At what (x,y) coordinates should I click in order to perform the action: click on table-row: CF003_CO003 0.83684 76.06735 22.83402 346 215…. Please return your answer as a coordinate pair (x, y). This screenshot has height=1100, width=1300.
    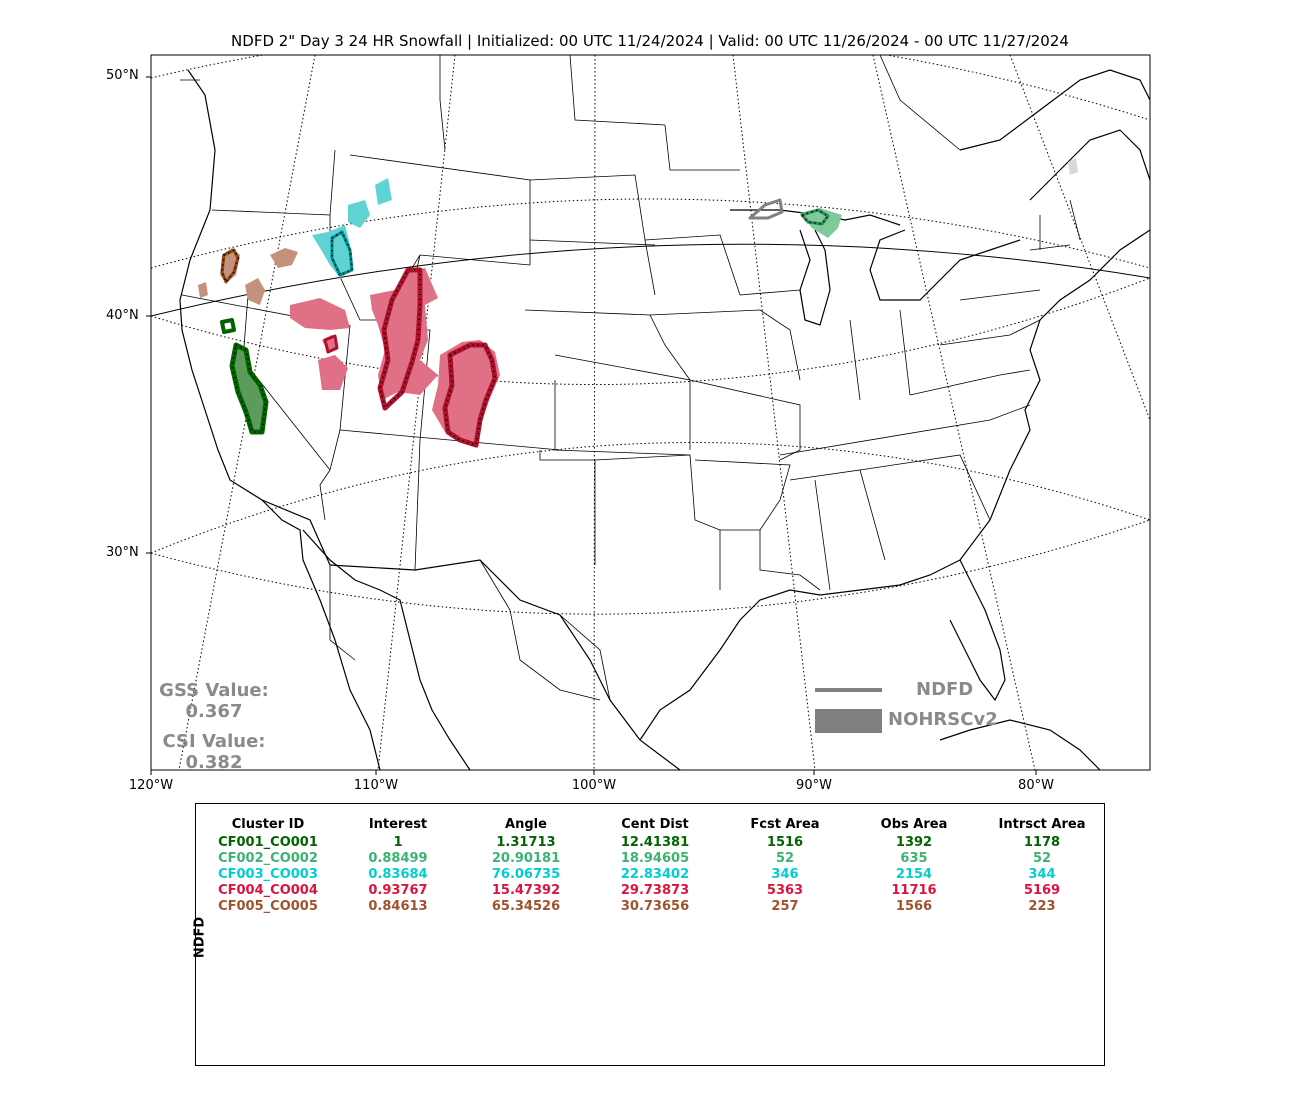
    Looking at the image, I should click on (654, 874).